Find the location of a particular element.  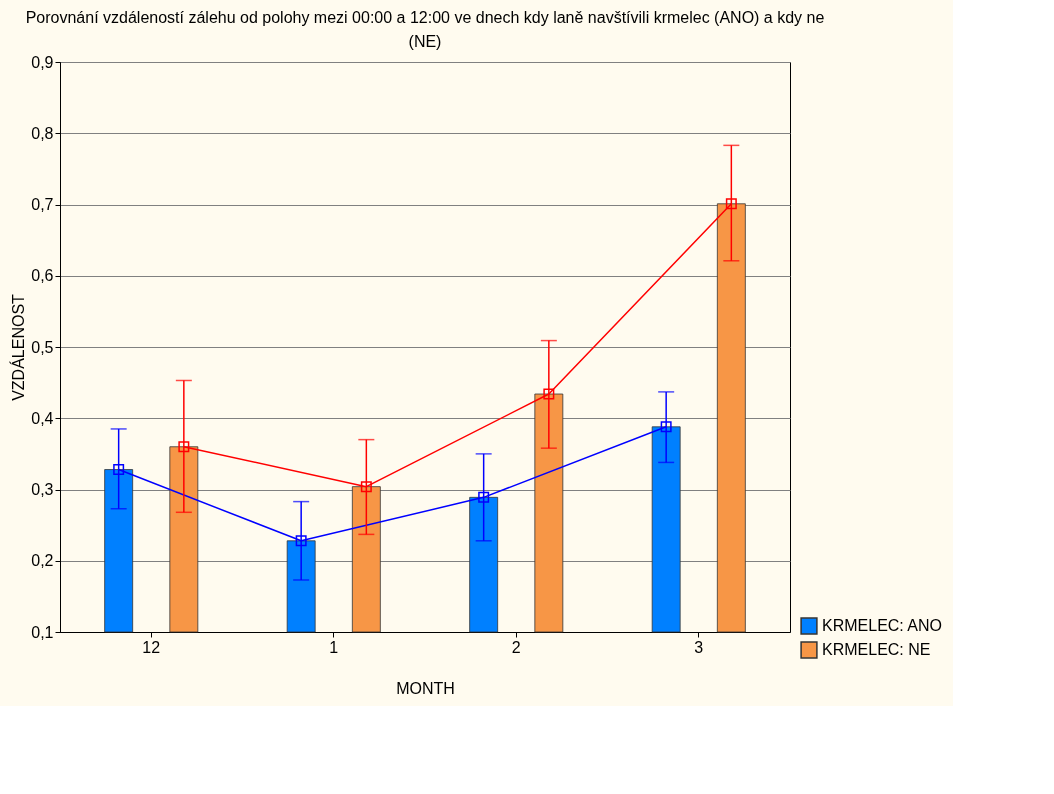

y-tick-label: 0,4 is located at coordinates (42, 418).